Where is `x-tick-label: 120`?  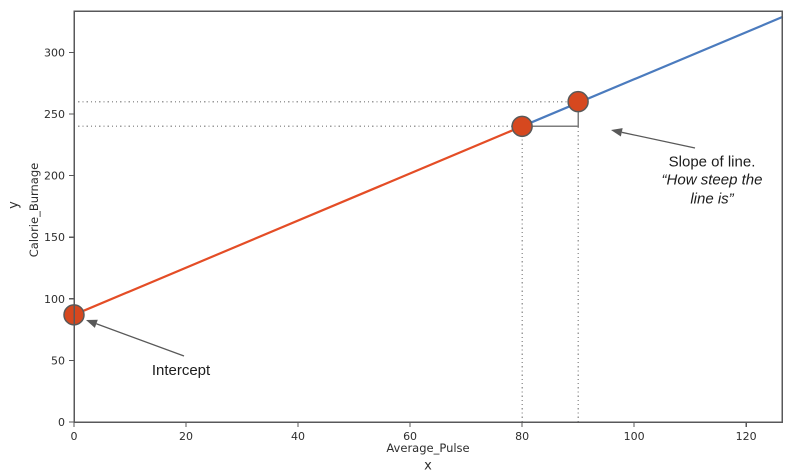
x-tick-label: 120 is located at coordinates (746, 436).